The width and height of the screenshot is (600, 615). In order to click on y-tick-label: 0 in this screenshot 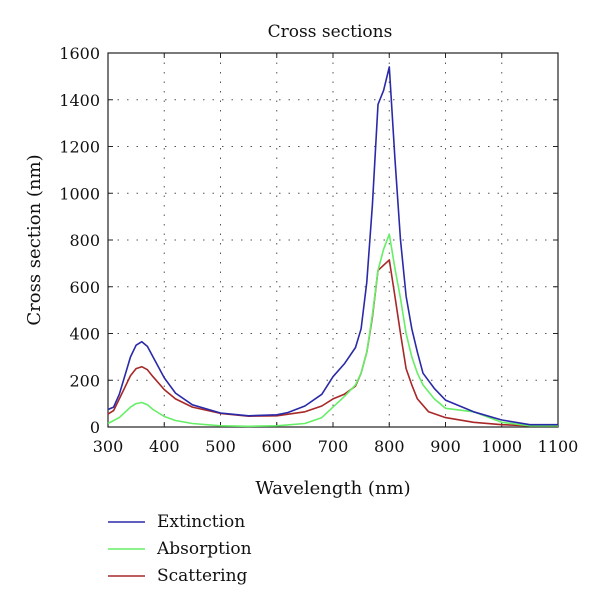, I will do `click(95, 427)`.